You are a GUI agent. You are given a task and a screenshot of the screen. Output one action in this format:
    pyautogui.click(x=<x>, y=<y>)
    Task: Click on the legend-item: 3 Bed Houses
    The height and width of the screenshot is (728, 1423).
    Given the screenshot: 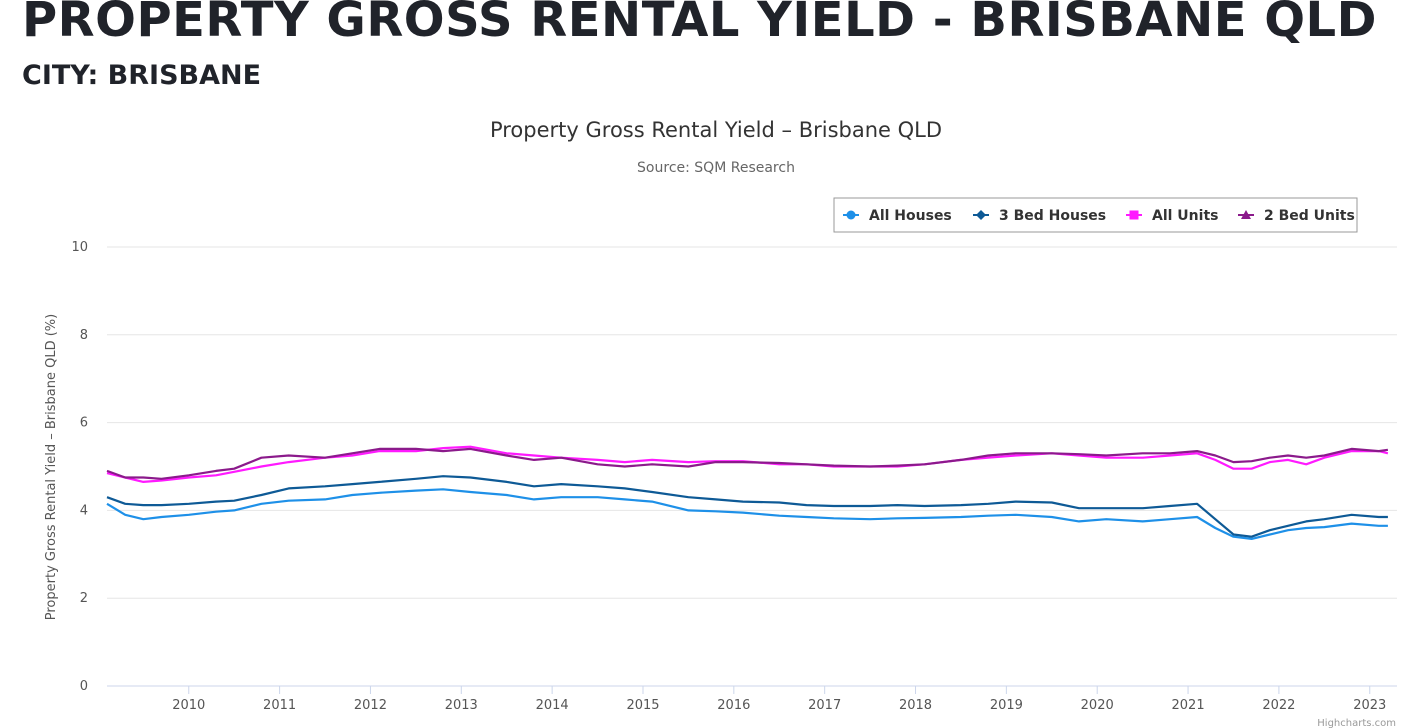 What is the action you would take?
    pyautogui.click(x=1039, y=216)
    